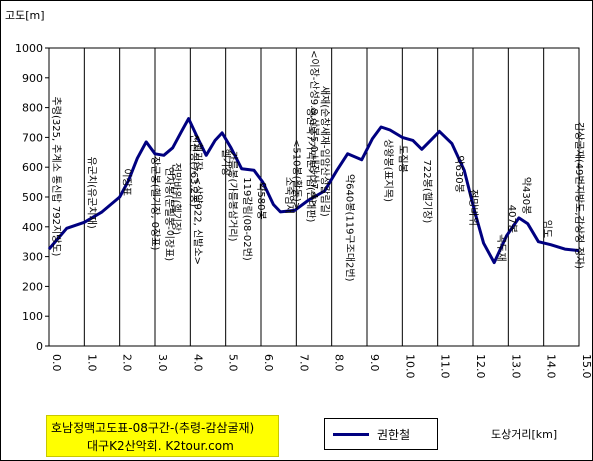  What do you see at coordinates (310, 164) in the screenshot?
I see `annotation-label: 영산북7기맥분기점(안내판)` at bounding box center [310, 164].